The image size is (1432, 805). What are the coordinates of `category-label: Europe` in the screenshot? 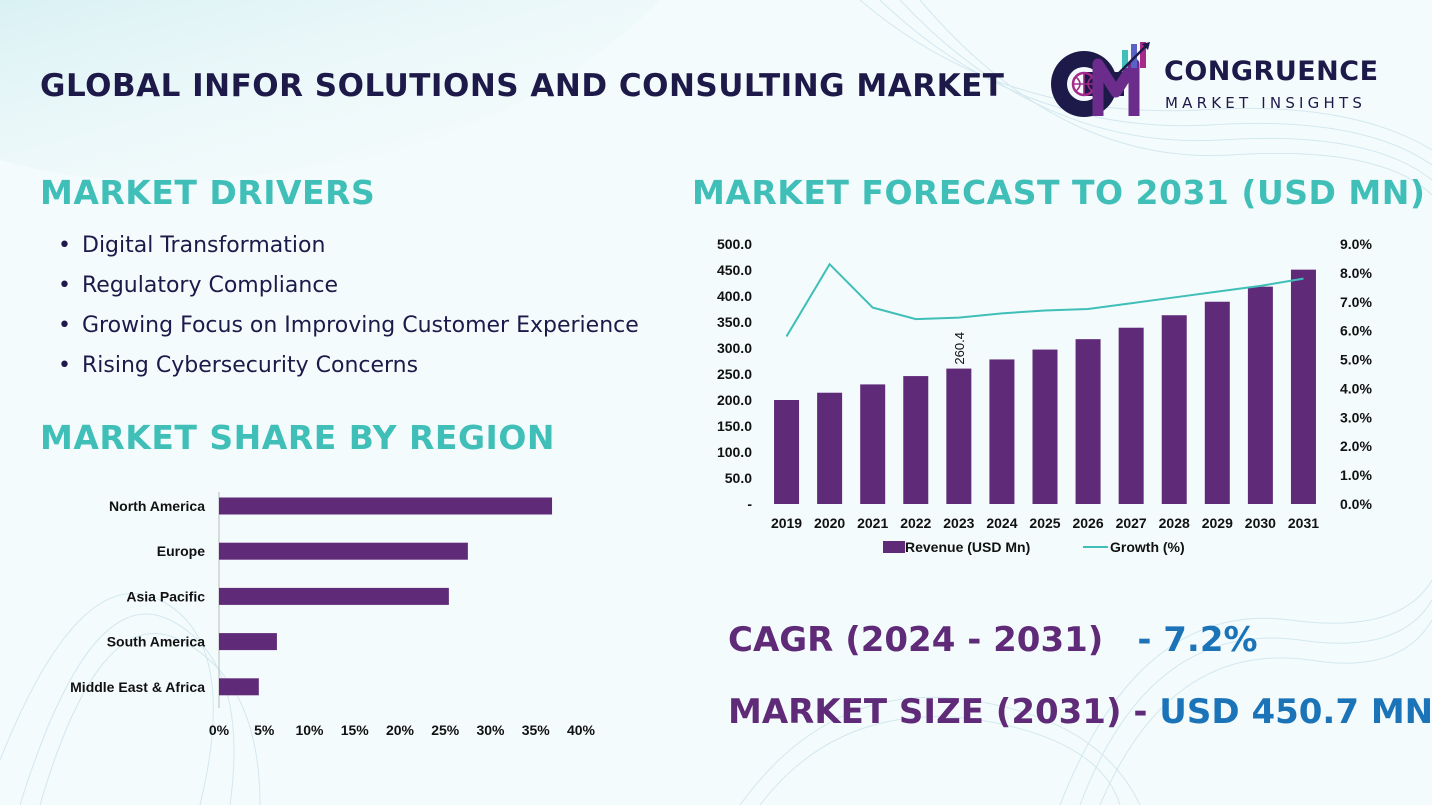 It's located at (181, 551).